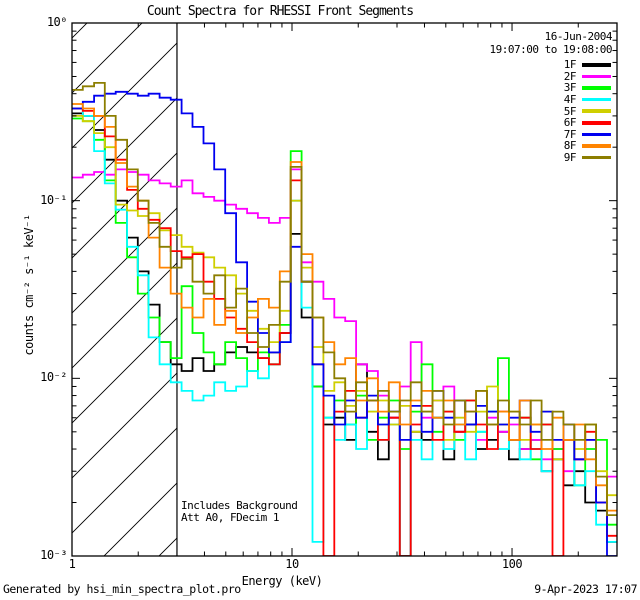 The image size is (640, 600). I want to click on legend-row-1F: 1F, so click(587, 65).